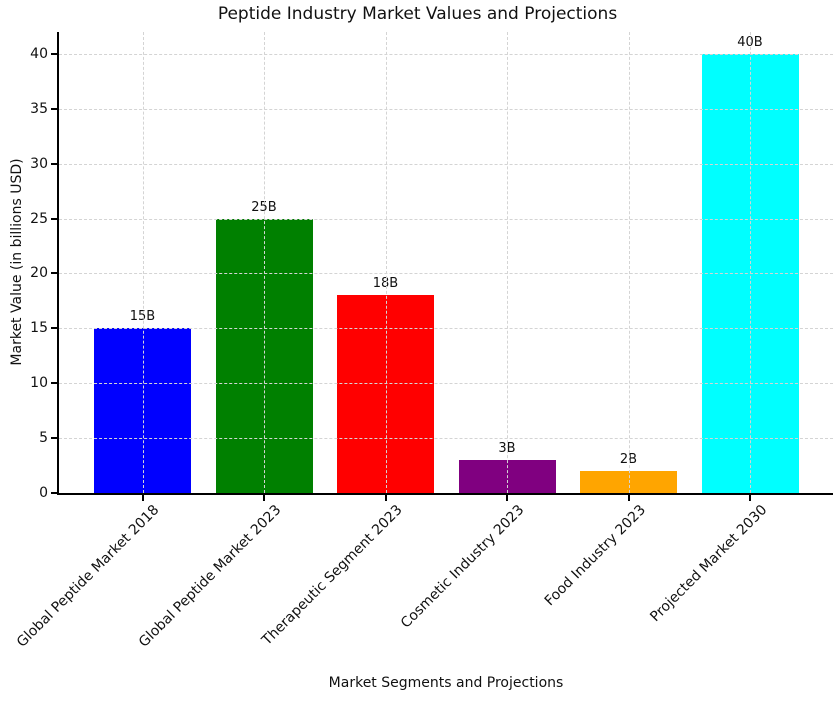  I want to click on y-tick-label: 15, so click(39, 328).